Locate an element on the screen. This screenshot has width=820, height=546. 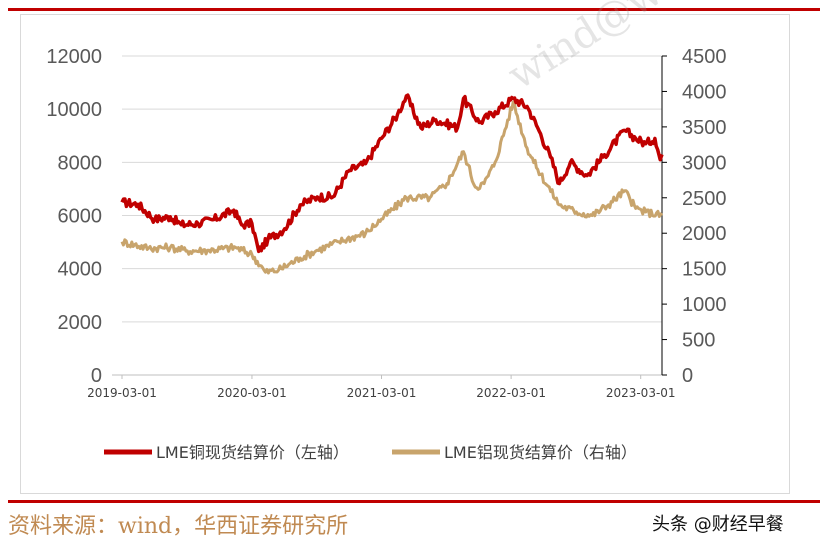
right-tick-label: 3000 is located at coordinates (704, 163).